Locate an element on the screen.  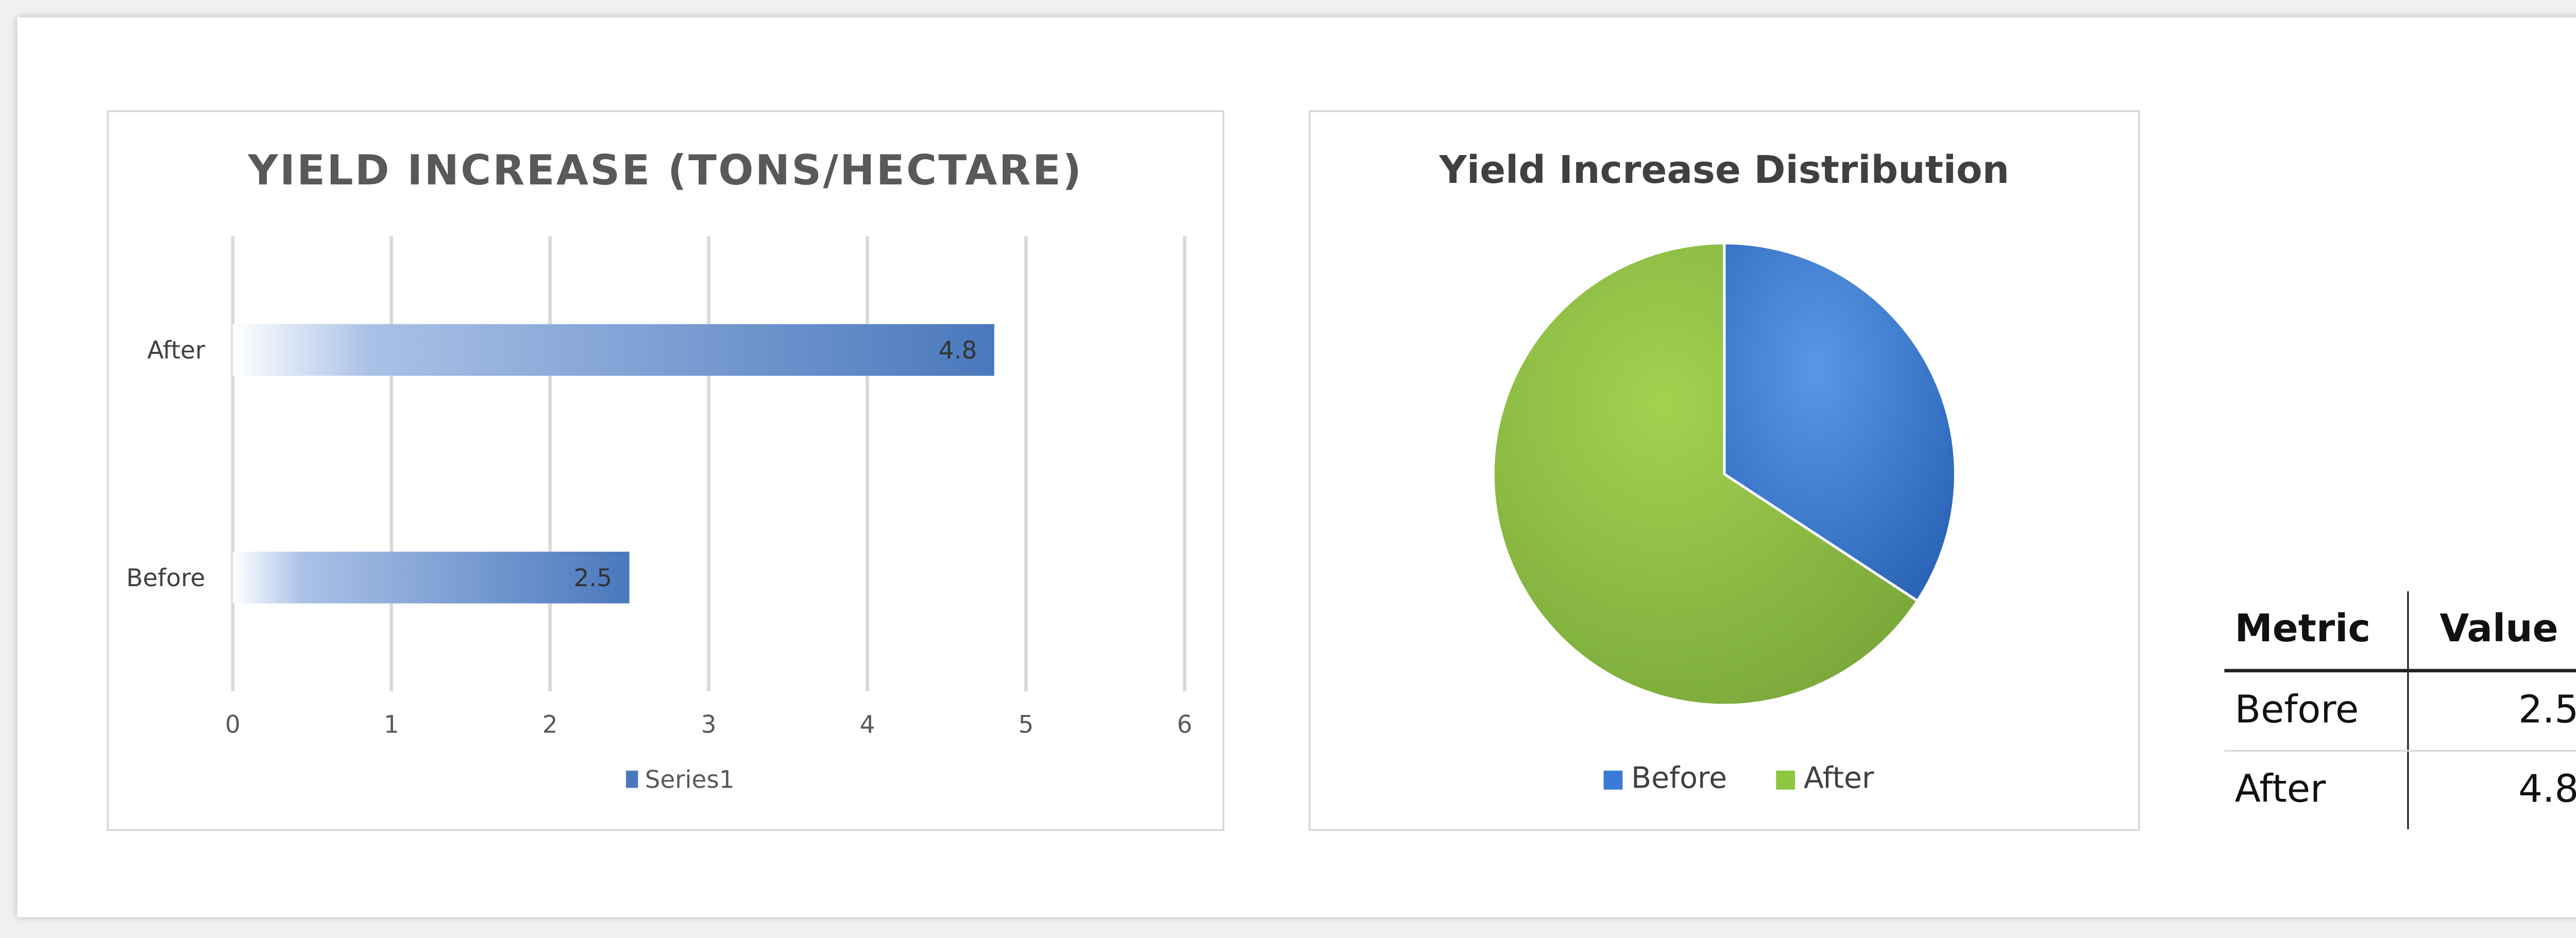
x-tick-label: 6 is located at coordinates (1185, 725).